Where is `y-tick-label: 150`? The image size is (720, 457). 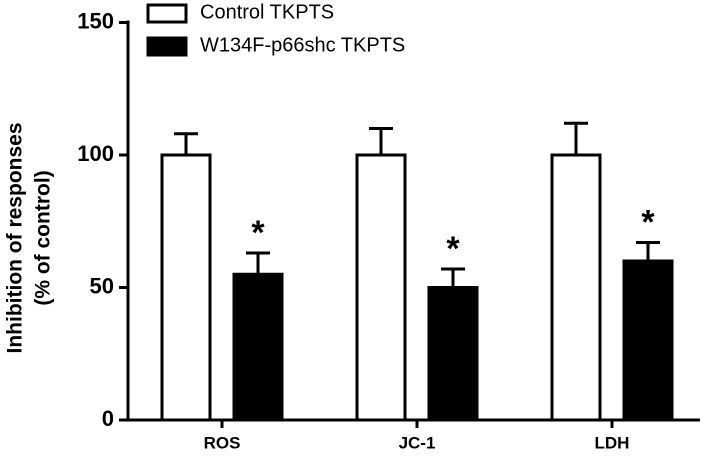
y-tick-label: 150 is located at coordinates (95, 20).